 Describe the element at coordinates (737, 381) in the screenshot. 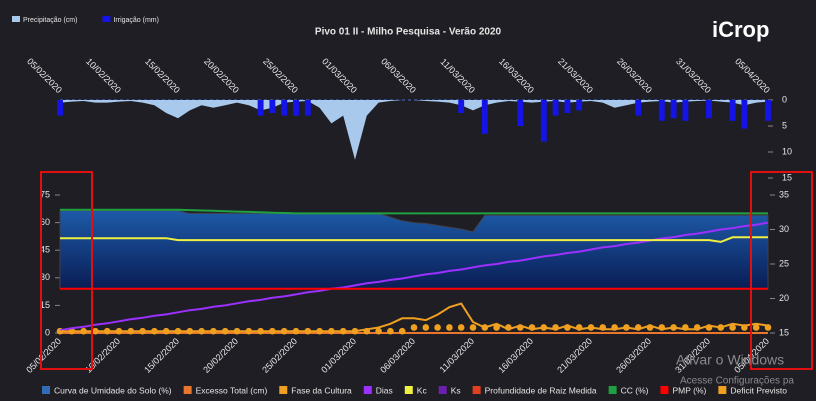

I see `watermark-subtitle: Acesse Configurações pa` at that location.